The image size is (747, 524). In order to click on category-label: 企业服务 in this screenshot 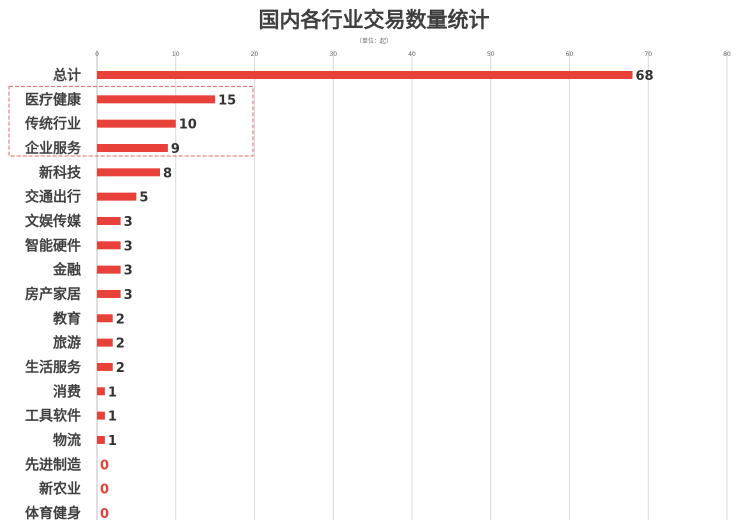, I will do `click(53, 148)`.